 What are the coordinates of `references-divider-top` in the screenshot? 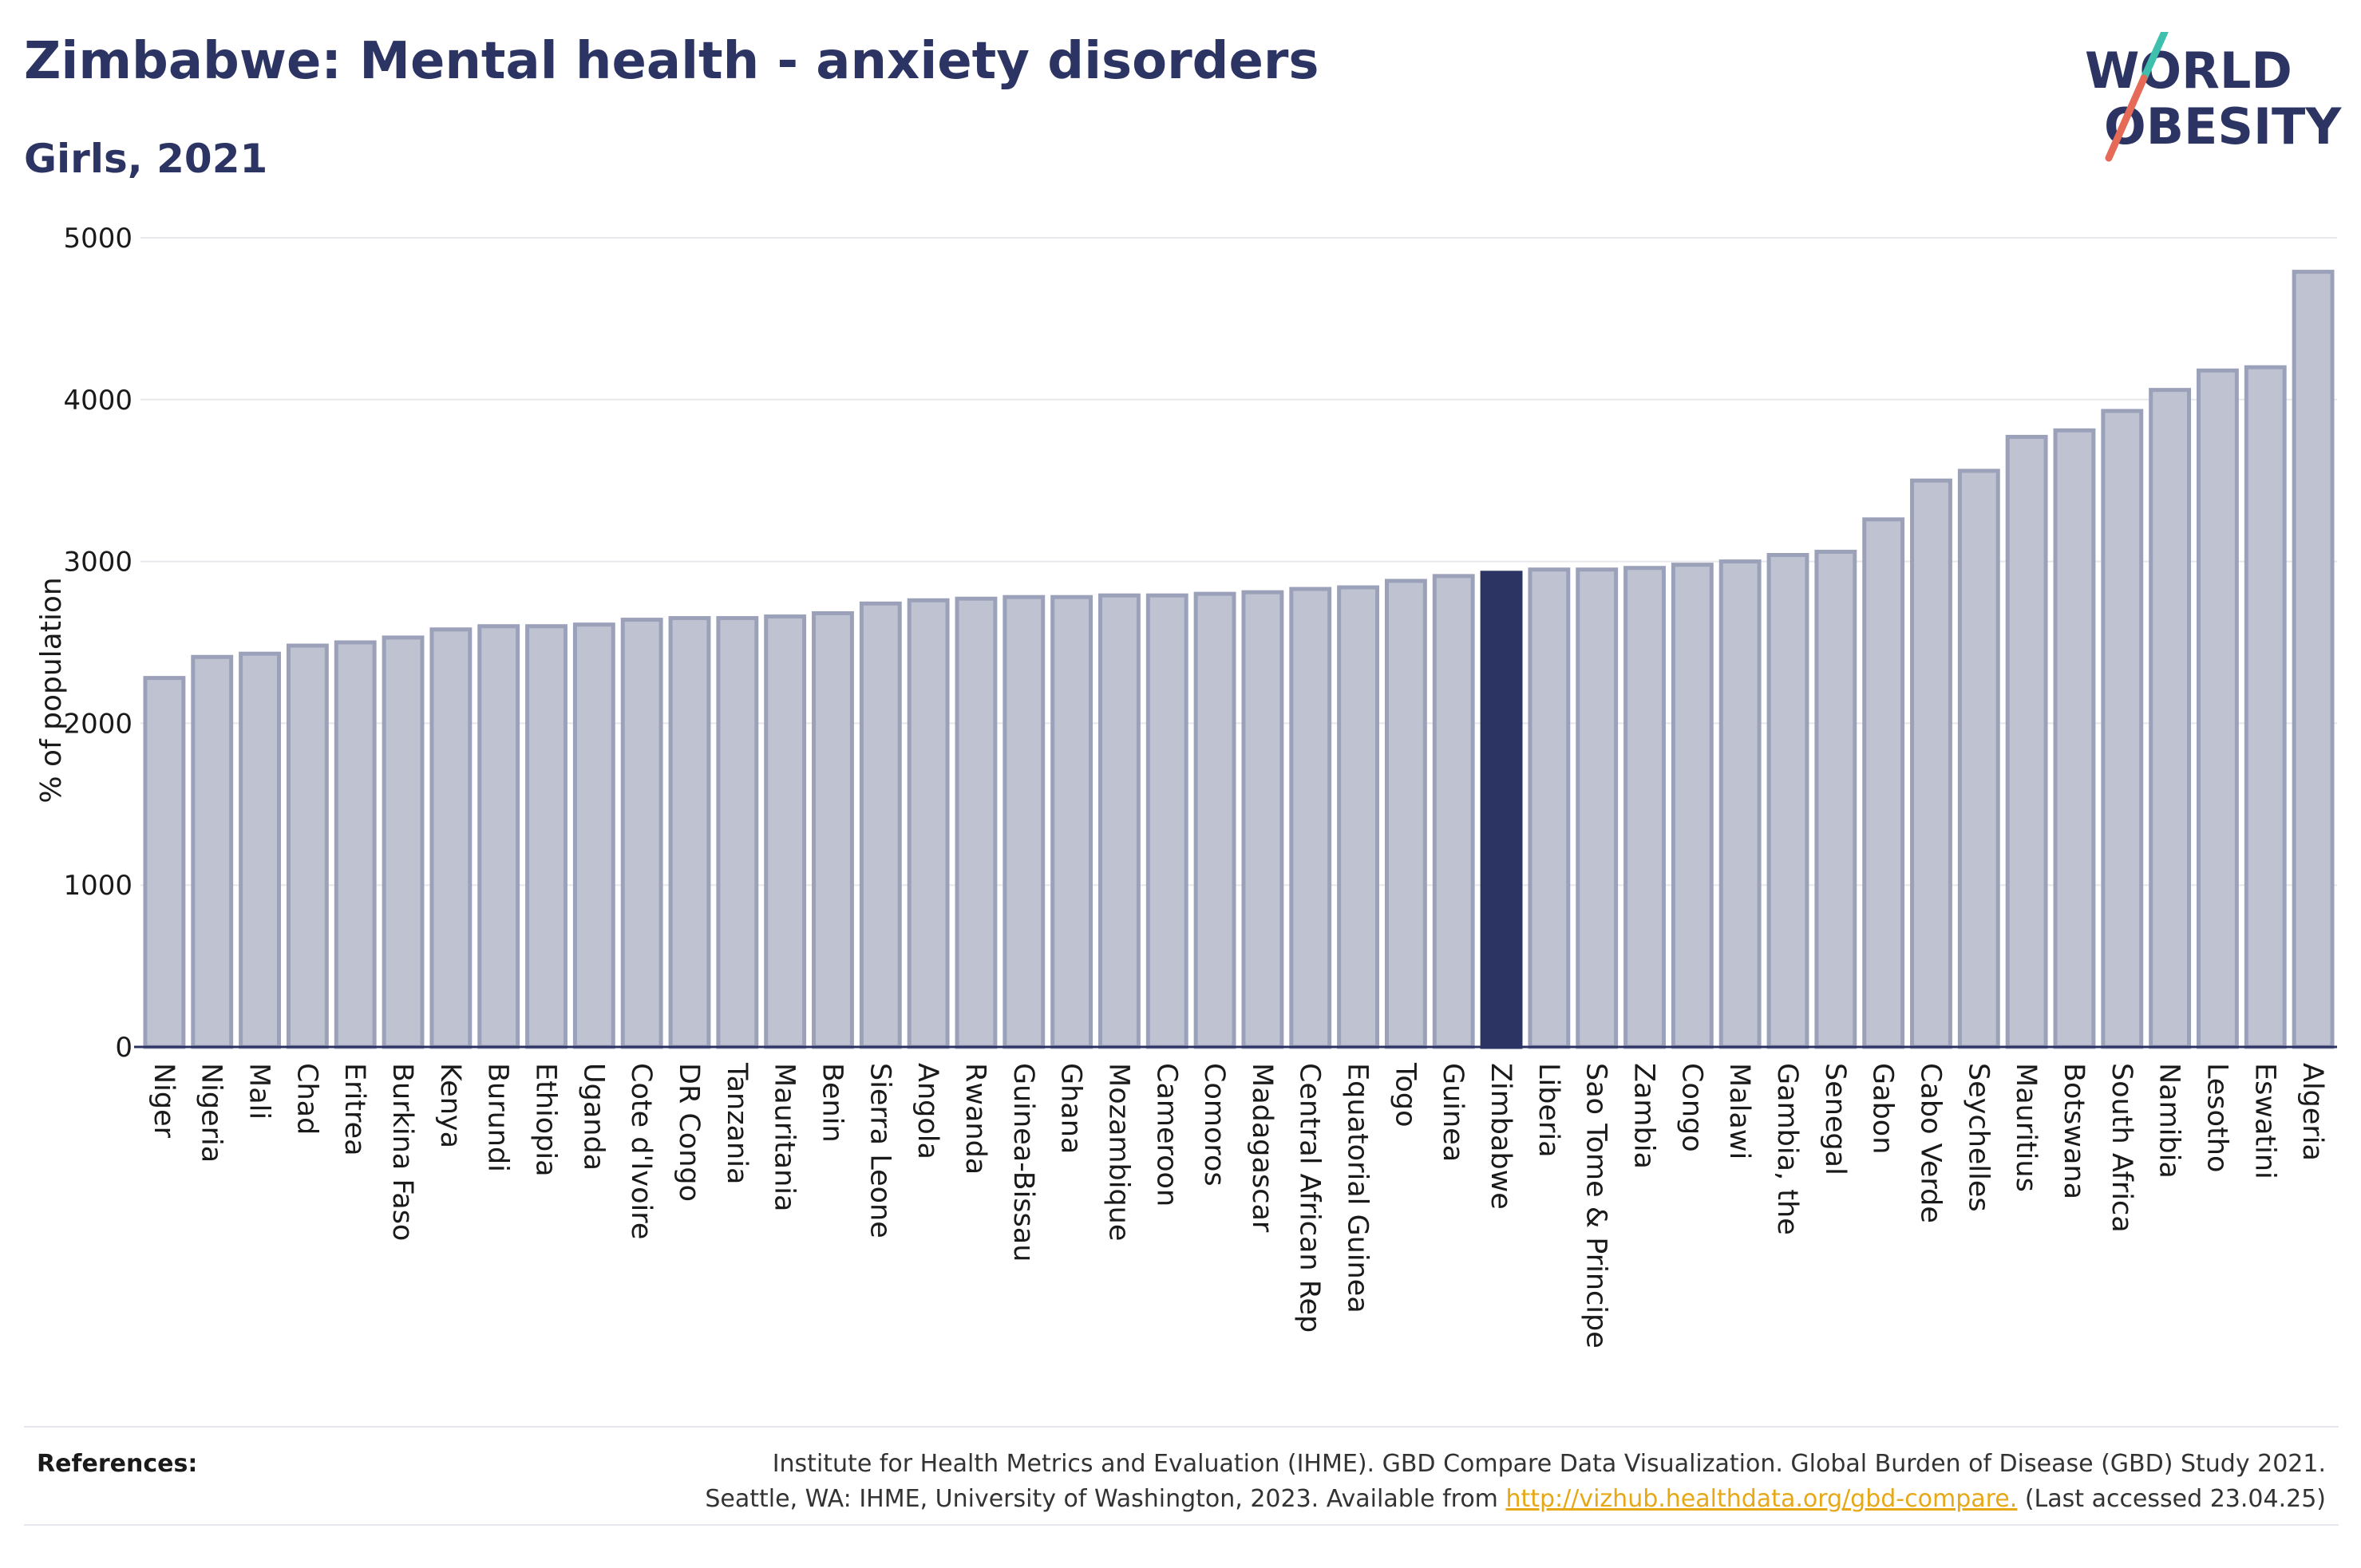 It's located at (1181, 1427).